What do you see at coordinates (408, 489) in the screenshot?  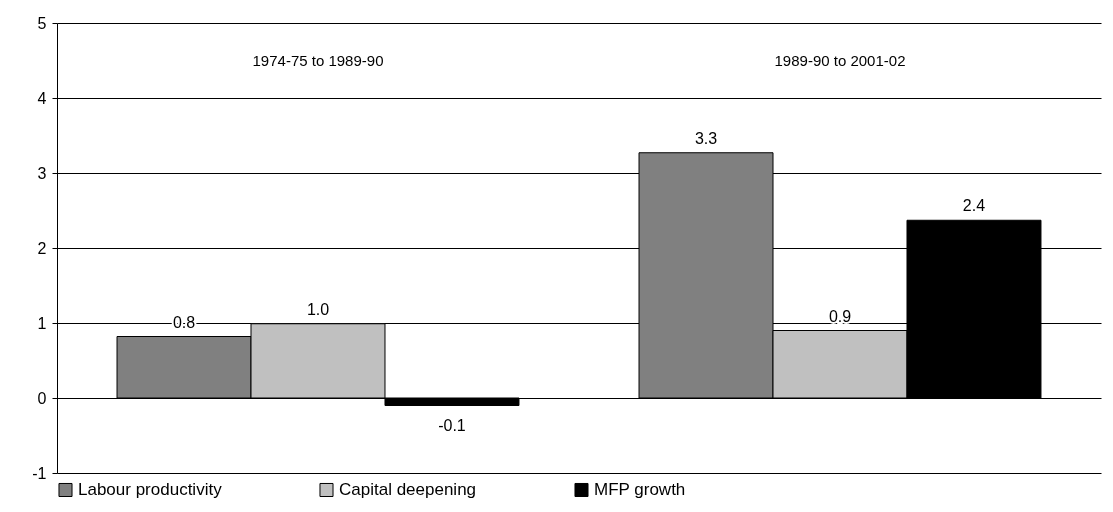 I see `legend-label: Capital deepening` at bounding box center [408, 489].